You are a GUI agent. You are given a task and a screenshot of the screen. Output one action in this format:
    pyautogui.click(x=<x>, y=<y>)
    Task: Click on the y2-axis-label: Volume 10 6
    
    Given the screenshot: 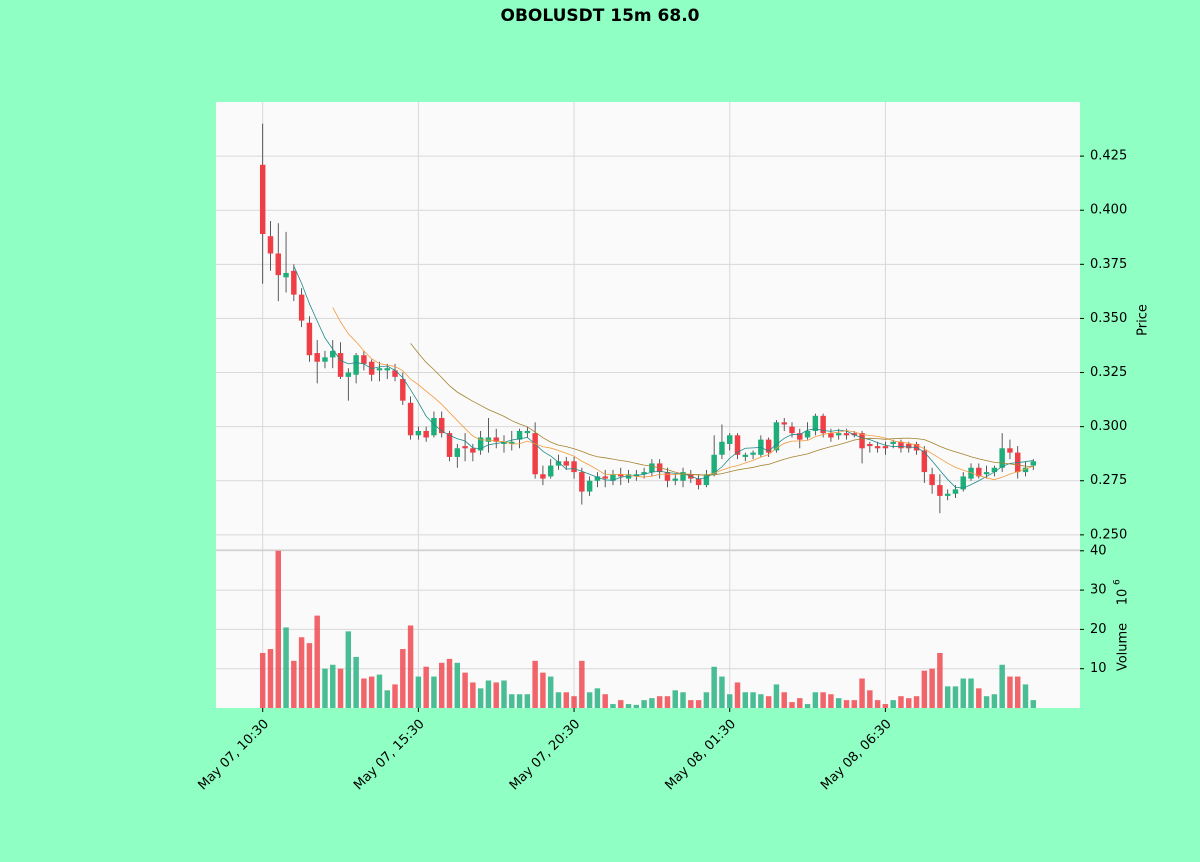 What is the action you would take?
    pyautogui.click(x=1122, y=625)
    